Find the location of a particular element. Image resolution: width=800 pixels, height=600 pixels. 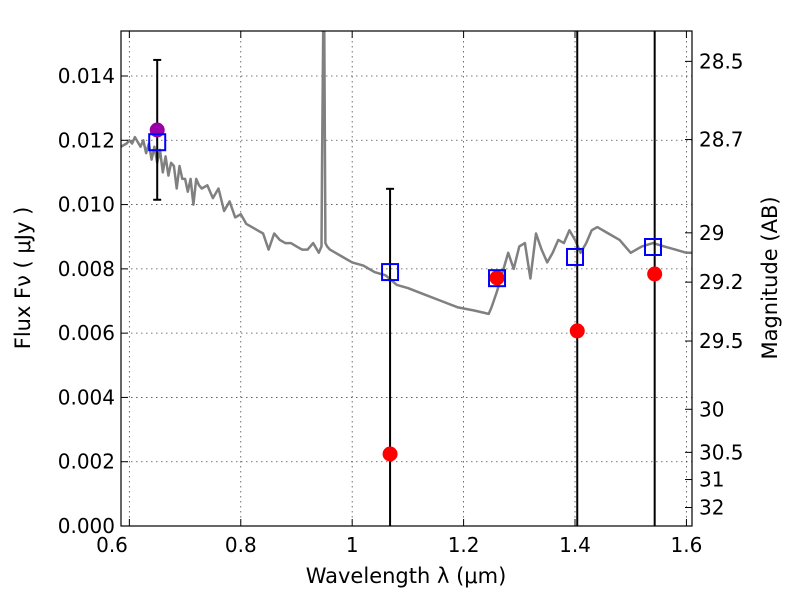

y-tick-label: 0.014 is located at coordinates (86, 76).